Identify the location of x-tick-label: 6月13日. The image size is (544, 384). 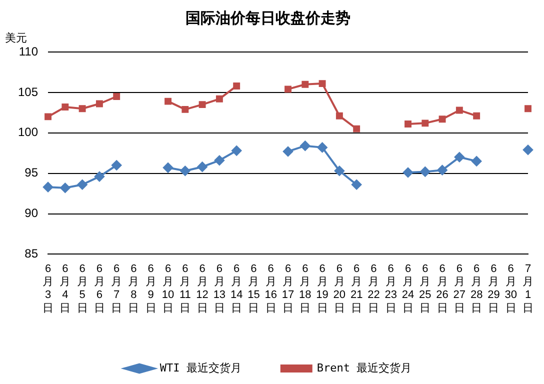
(219, 288).